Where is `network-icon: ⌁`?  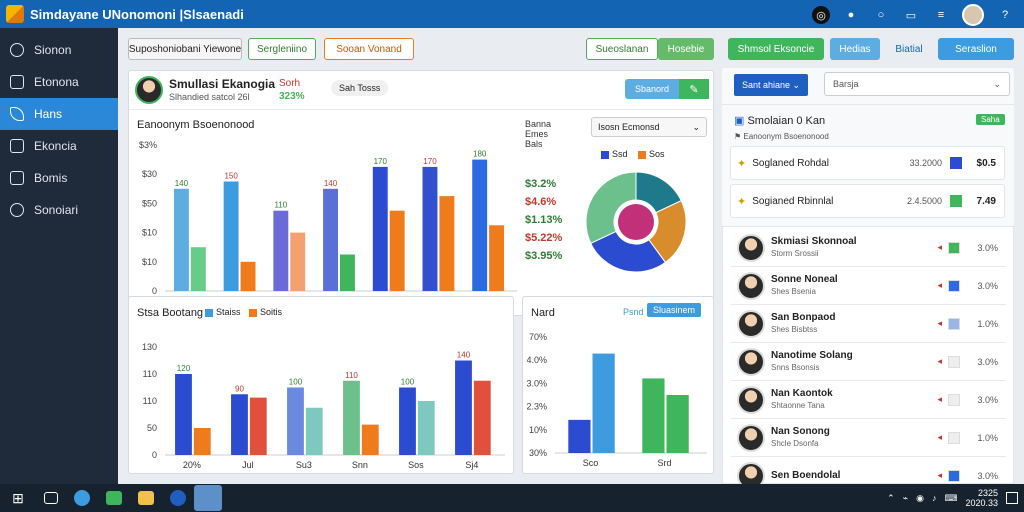
network-icon: ⌁ is located at coordinates (905, 497).